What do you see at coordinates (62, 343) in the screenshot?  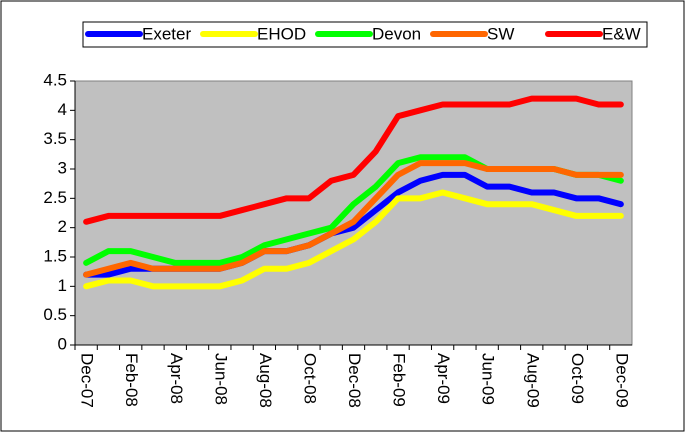 I see `y-tick-label: 0` at bounding box center [62, 343].